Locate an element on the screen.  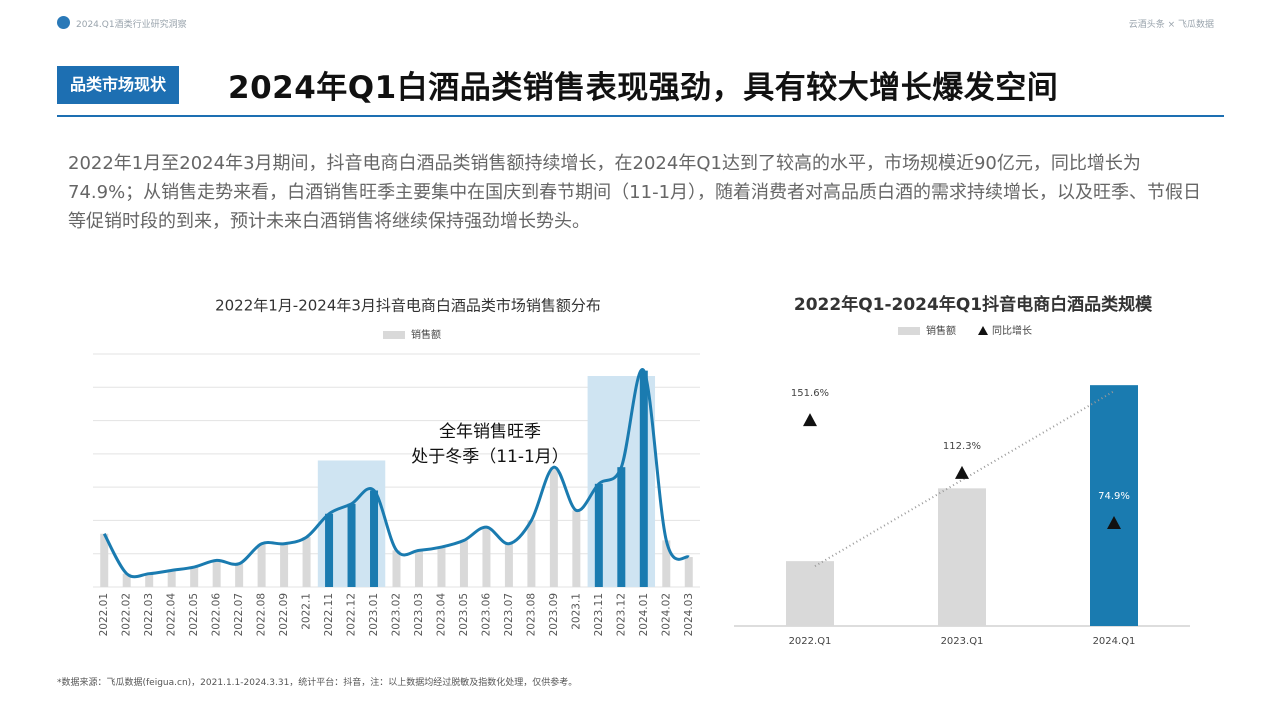
annotation: 处于冬季（11-1月） is located at coordinates (490, 457).